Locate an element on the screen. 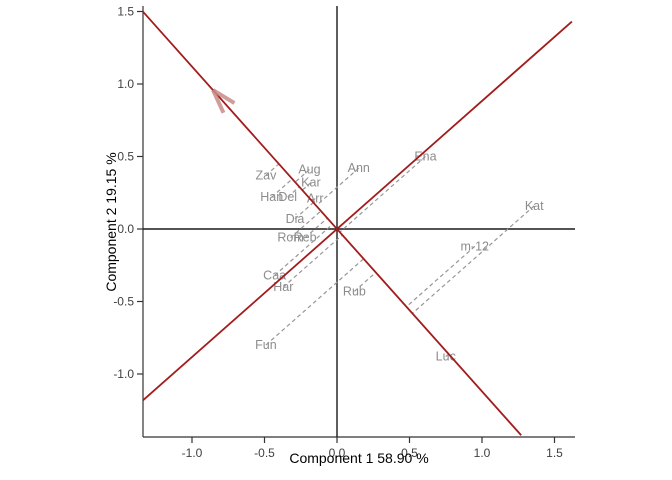 The image size is (672, 480). x-tick-label: 1.5 is located at coordinates (554, 453).